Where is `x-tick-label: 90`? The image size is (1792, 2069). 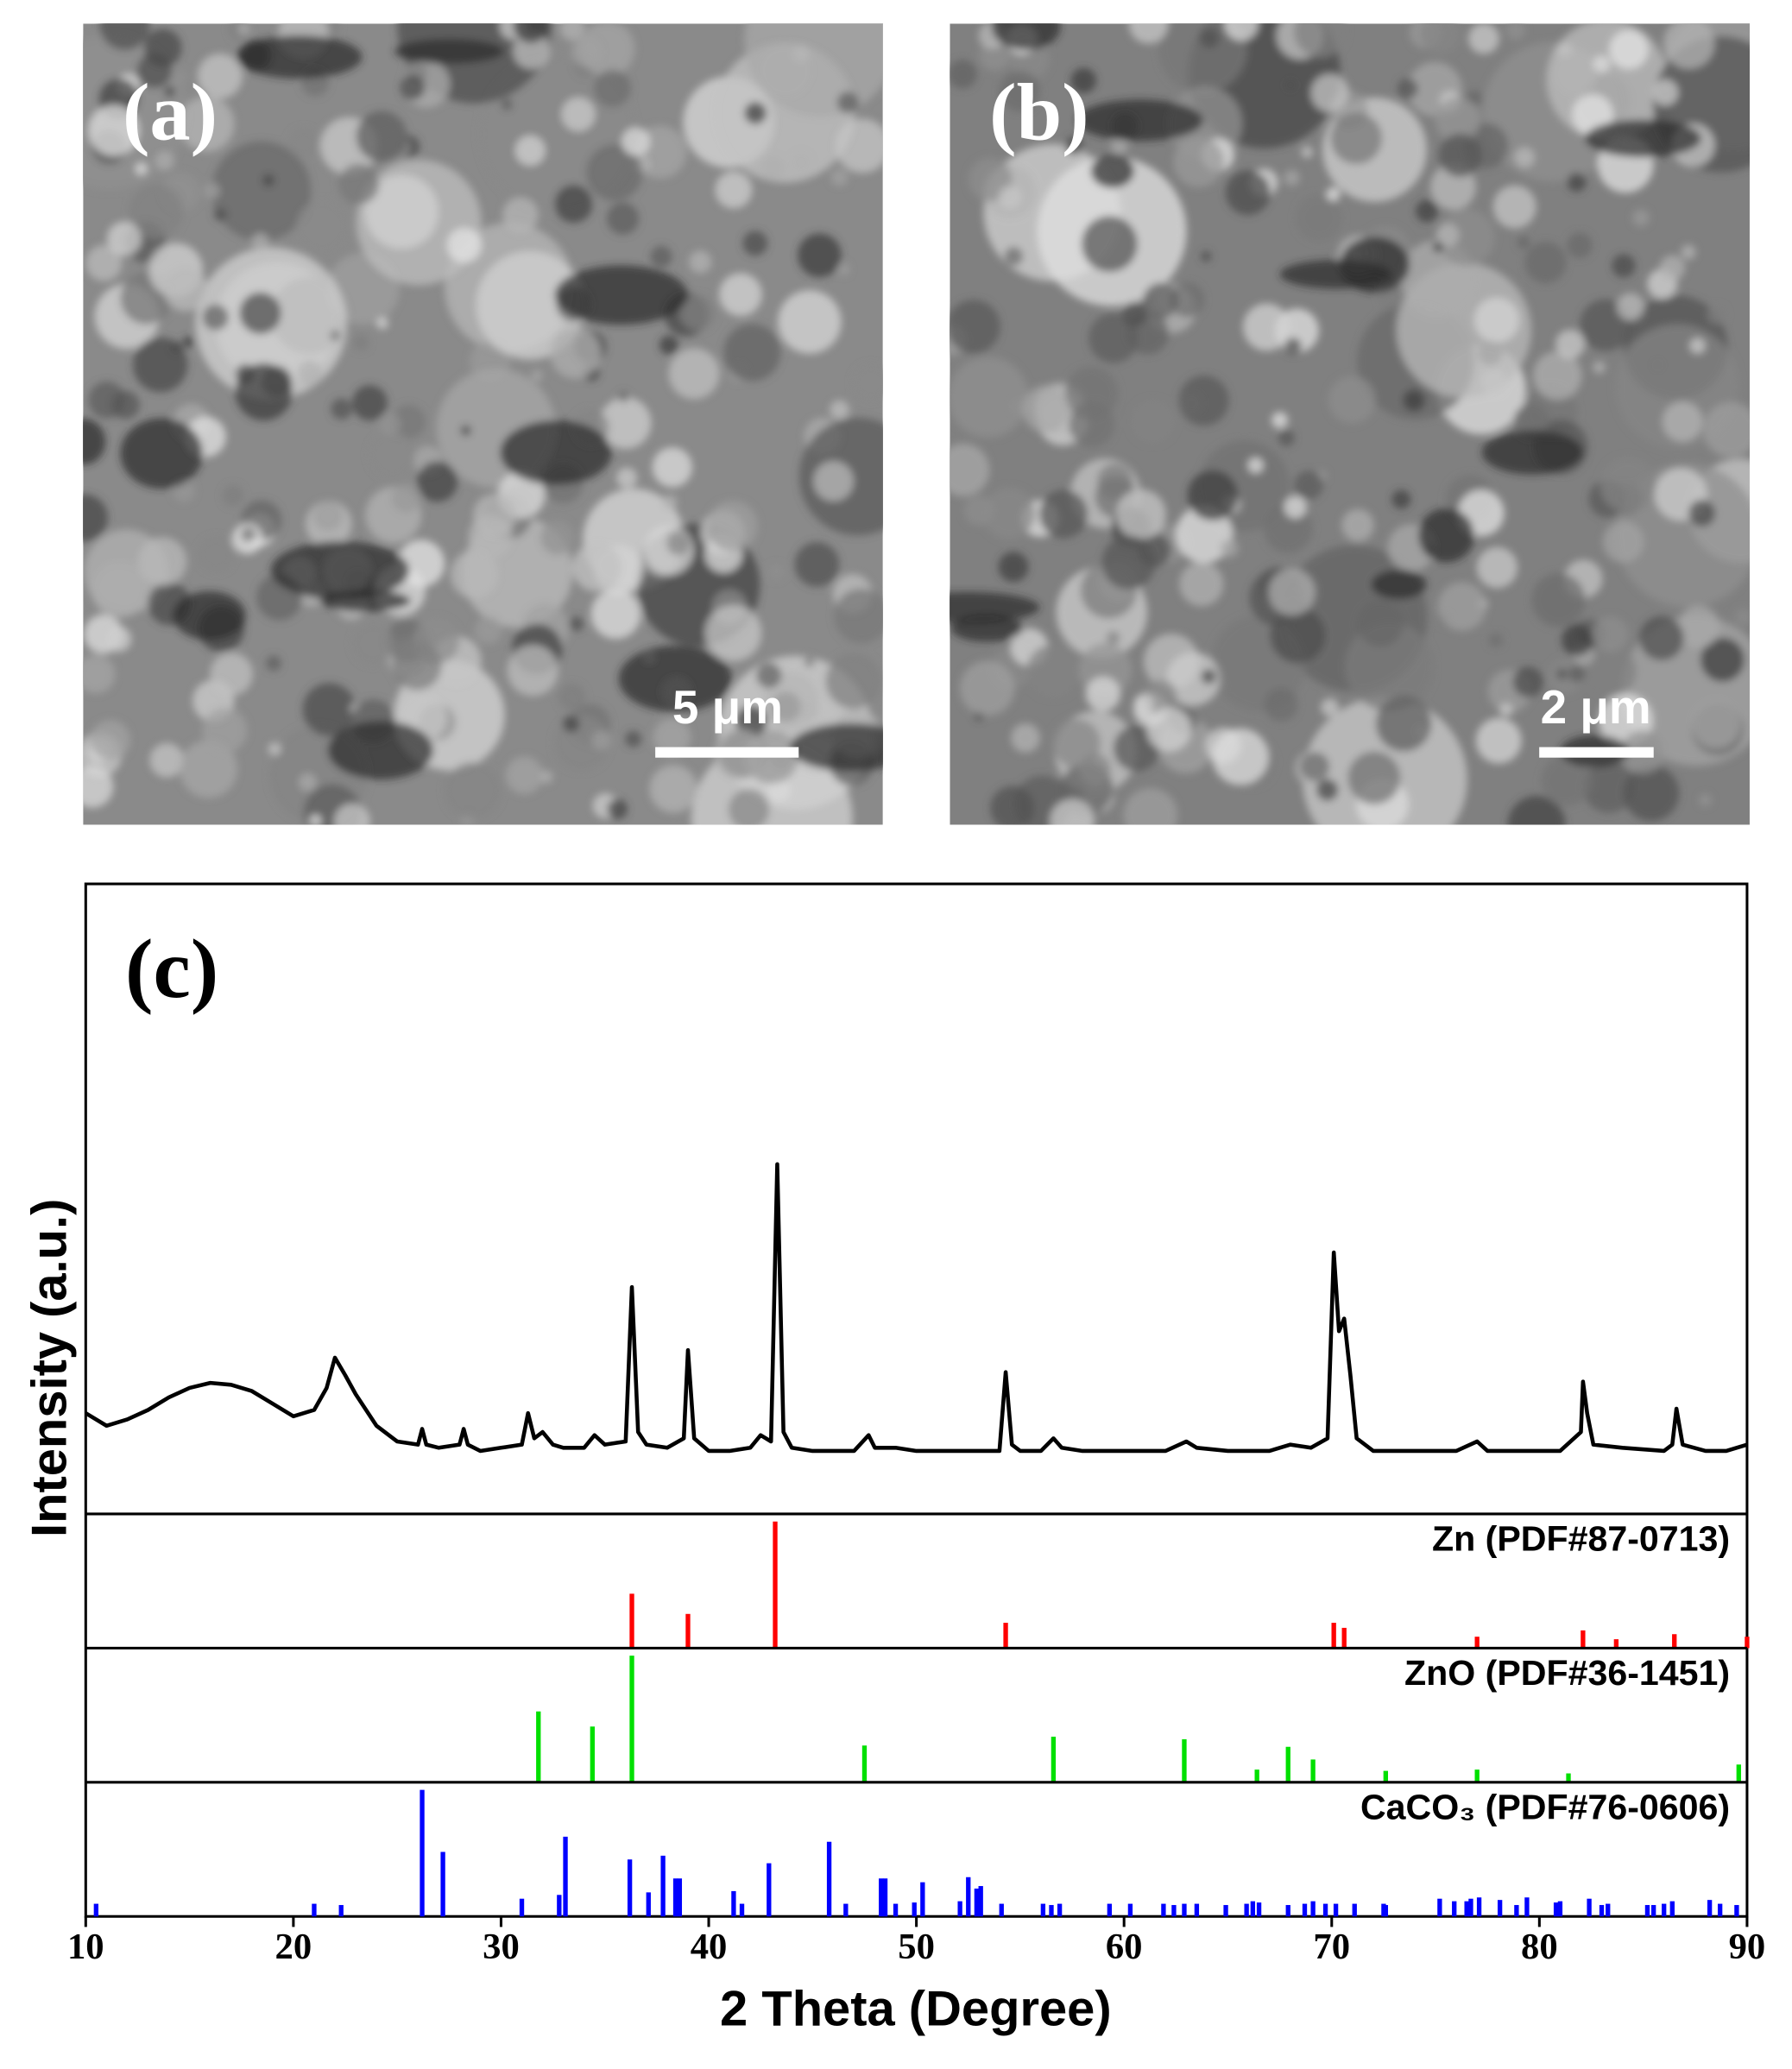
x-tick-label: 90 is located at coordinates (1747, 1947).